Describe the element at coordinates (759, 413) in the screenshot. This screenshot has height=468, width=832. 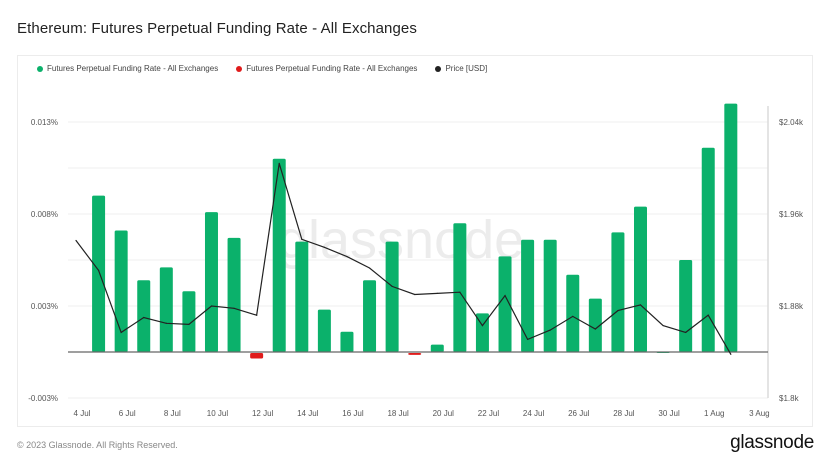
I see `x-tick-label: 3 Aug` at that location.